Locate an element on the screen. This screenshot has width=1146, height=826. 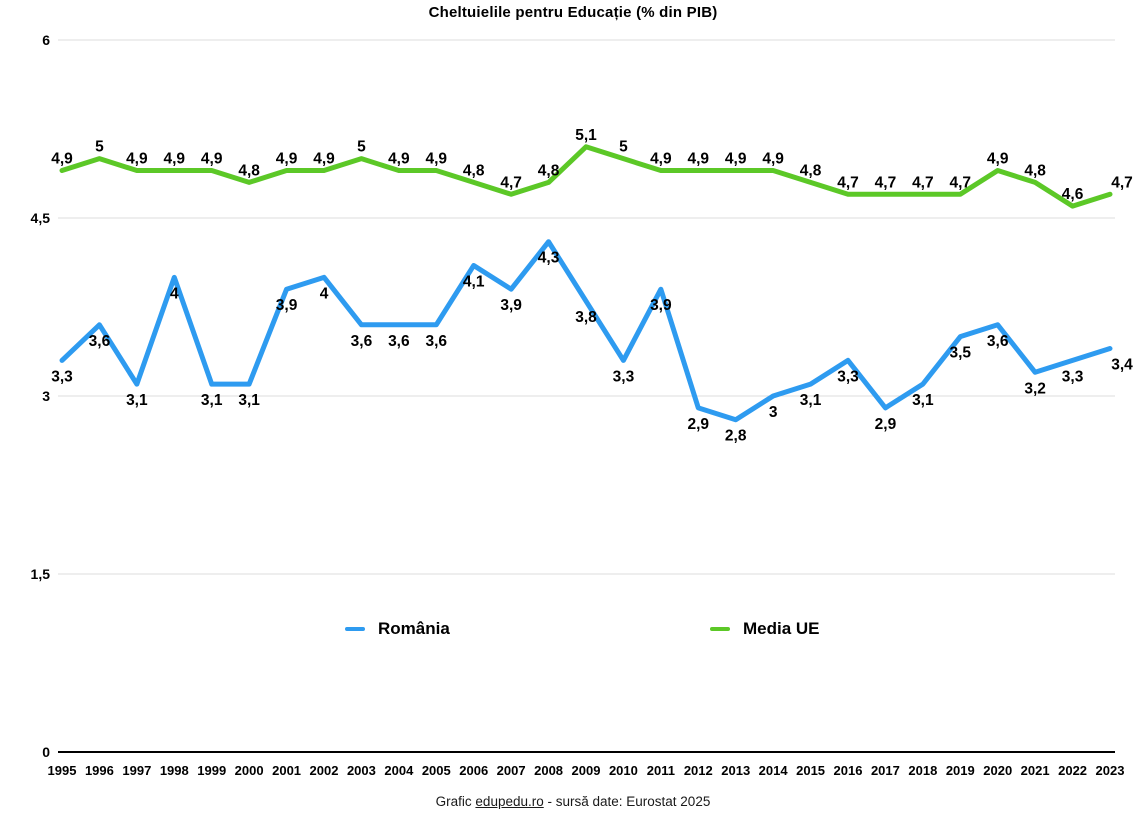
x-axis-year-label: 2009 is located at coordinates (586, 770).